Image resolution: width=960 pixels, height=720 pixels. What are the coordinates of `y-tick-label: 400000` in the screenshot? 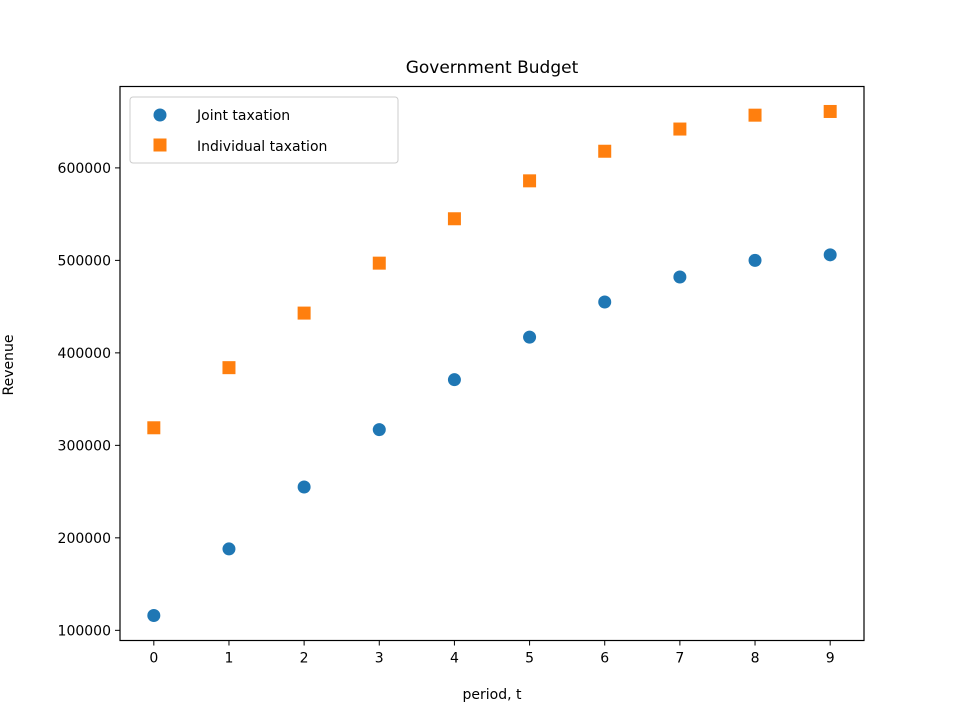 It's located at (84, 354).